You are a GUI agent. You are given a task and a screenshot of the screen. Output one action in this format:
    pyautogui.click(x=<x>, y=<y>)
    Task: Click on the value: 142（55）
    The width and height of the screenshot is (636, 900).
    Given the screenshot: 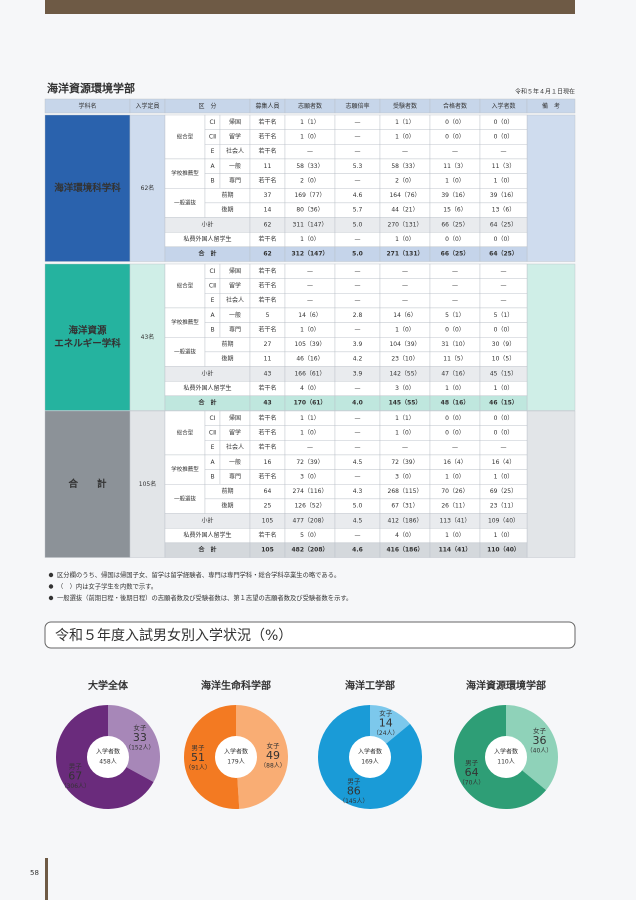 What is the action you would take?
    pyautogui.click(x=404, y=373)
    